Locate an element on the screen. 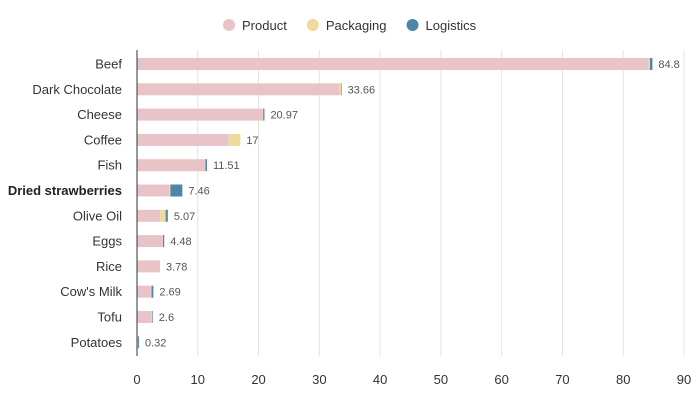  legend-item-product: Product is located at coordinates (255, 25).